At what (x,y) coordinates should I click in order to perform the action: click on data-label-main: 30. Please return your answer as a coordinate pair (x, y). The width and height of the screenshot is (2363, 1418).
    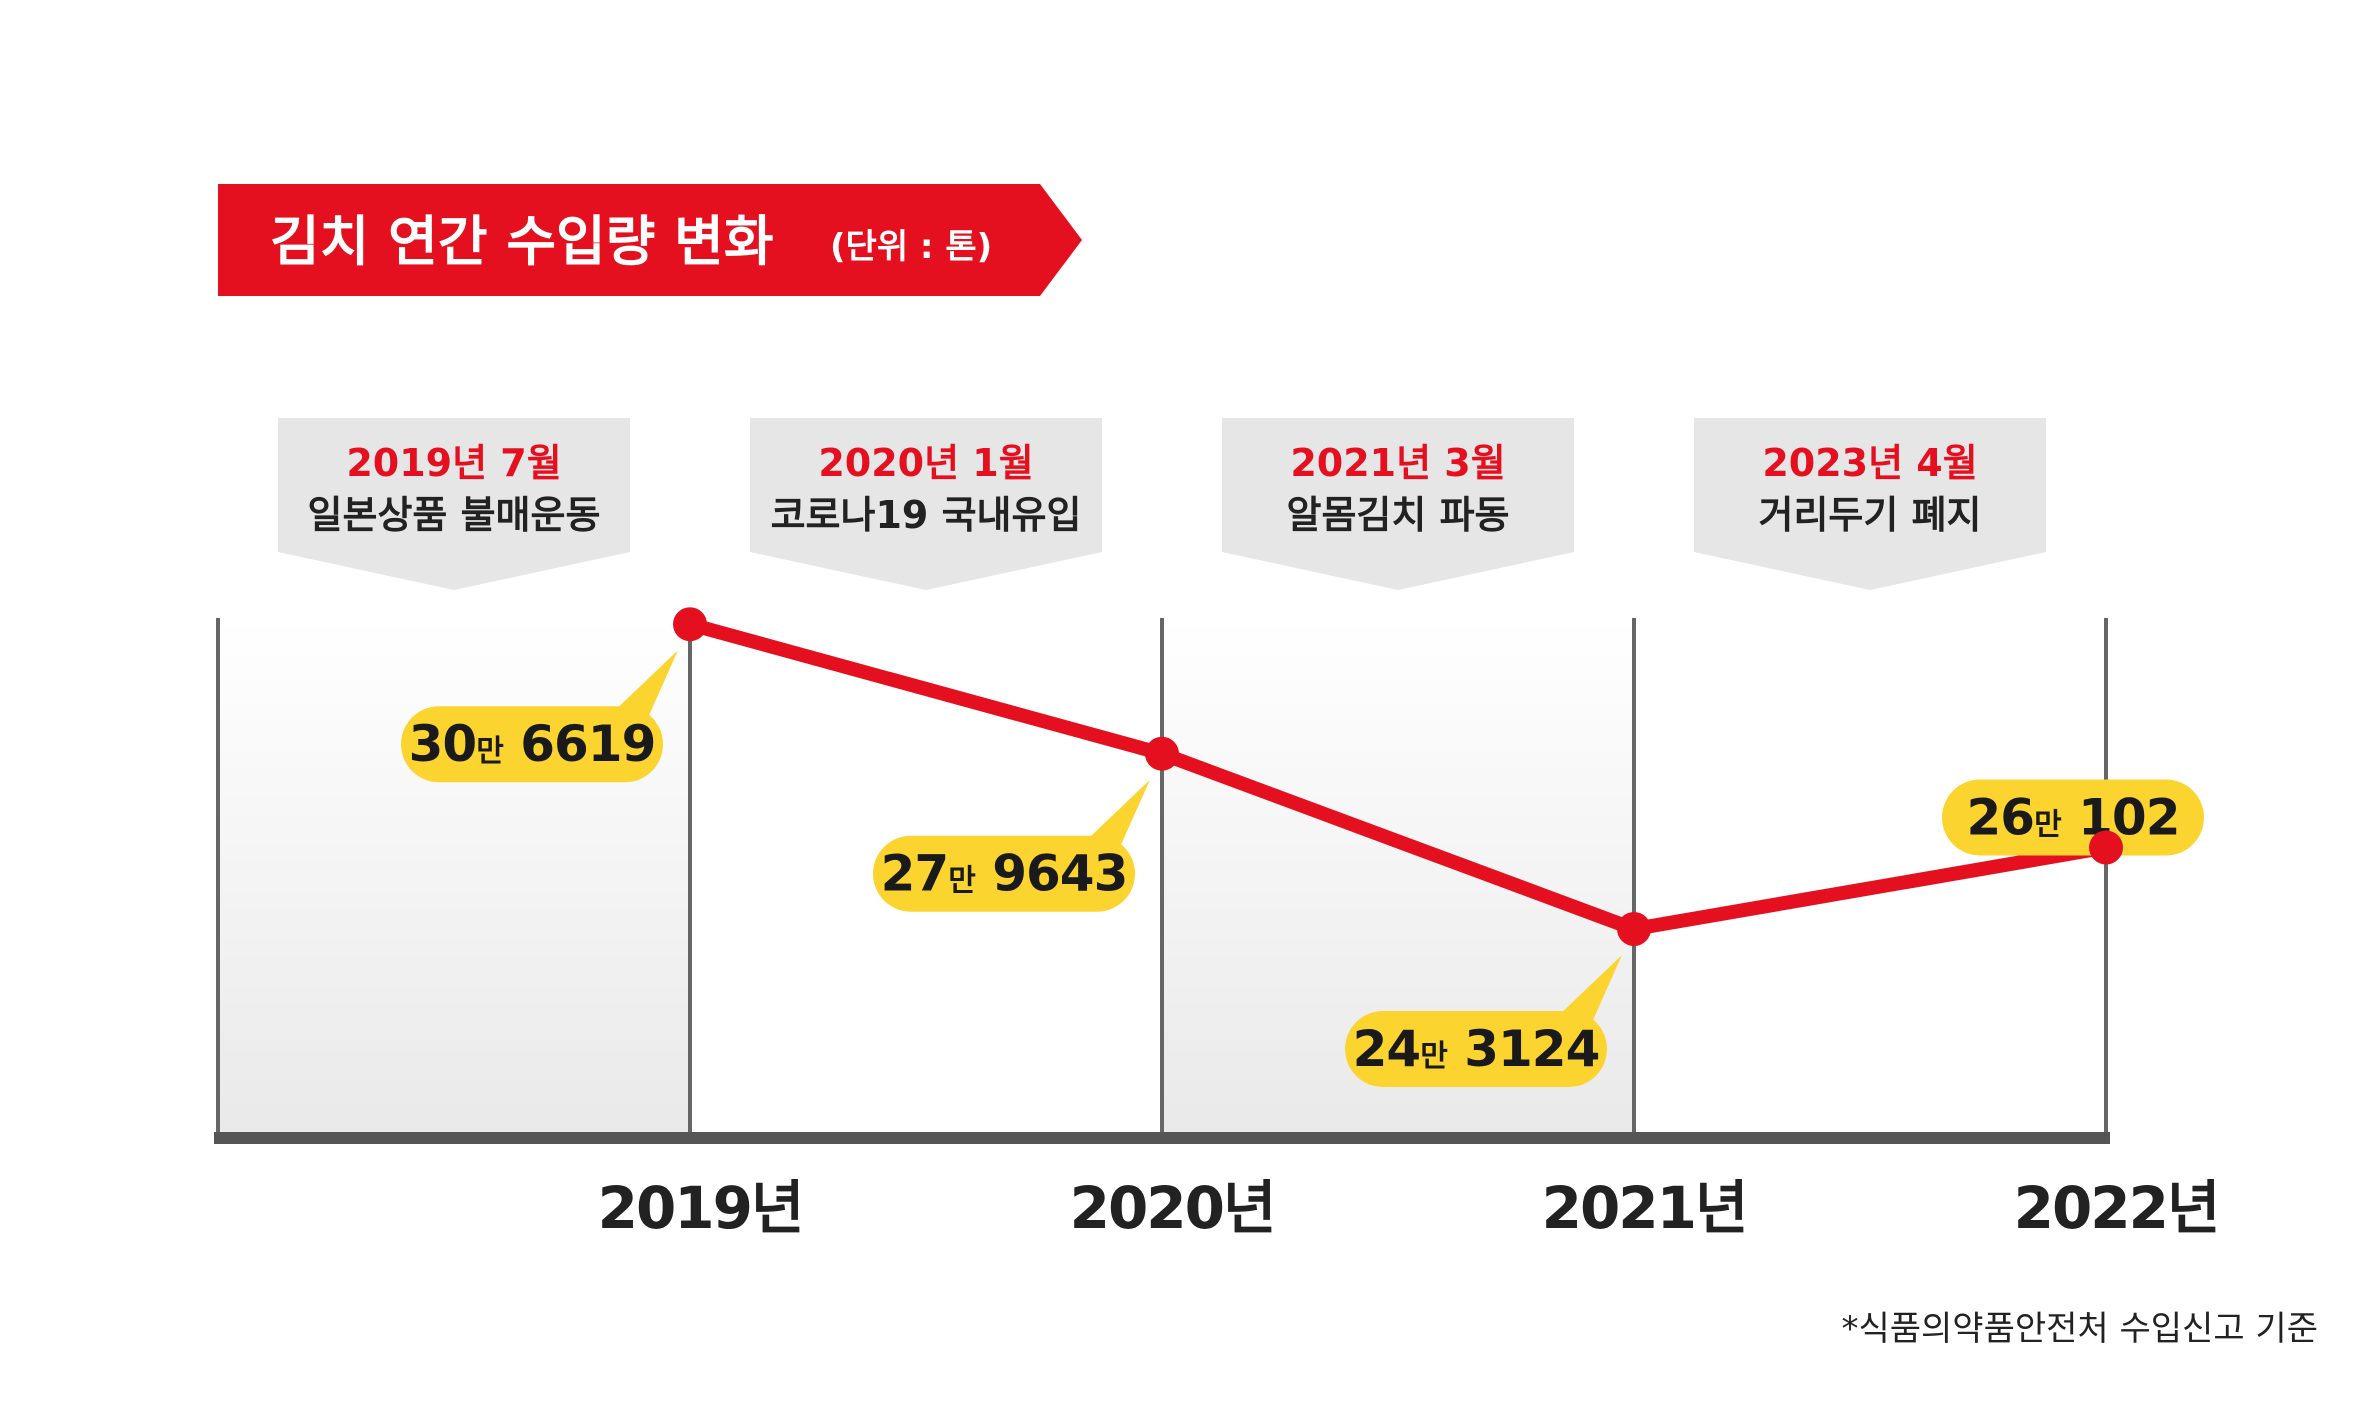
    Looking at the image, I should click on (443, 744).